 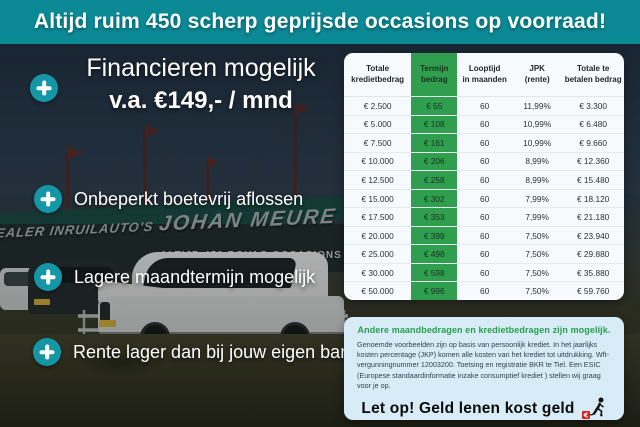 What do you see at coordinates (434, 235) in the screenshot?
I see `cell-termijn: € 399` at bounding box center [434, 235].